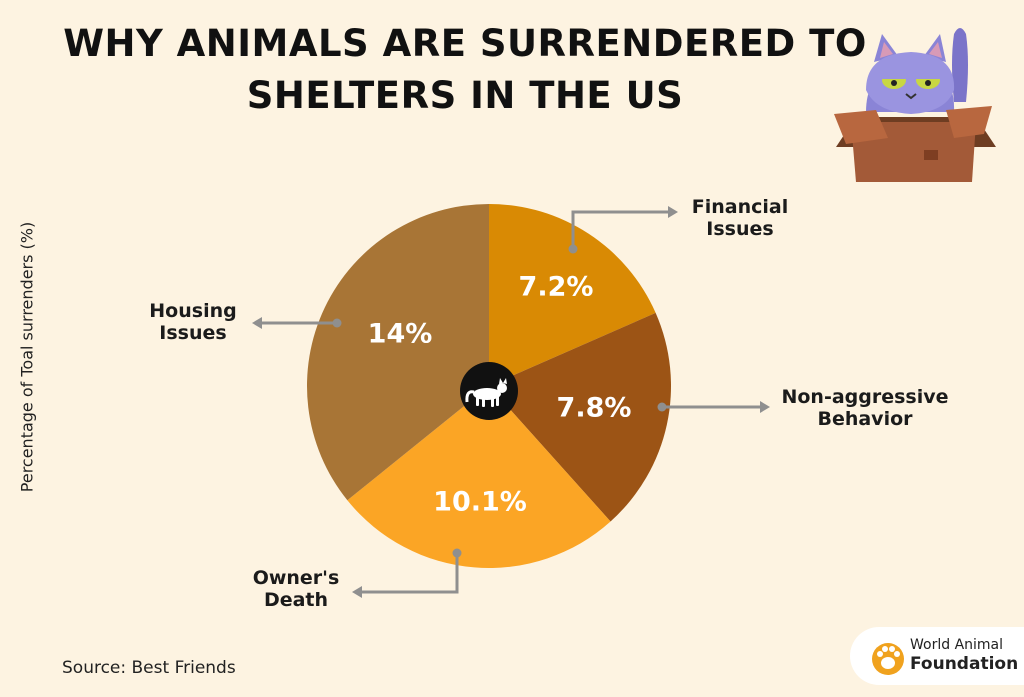 The image size is (1024, 697). I want to click on logo-text-line-1: World Animal, so click(957, 645).